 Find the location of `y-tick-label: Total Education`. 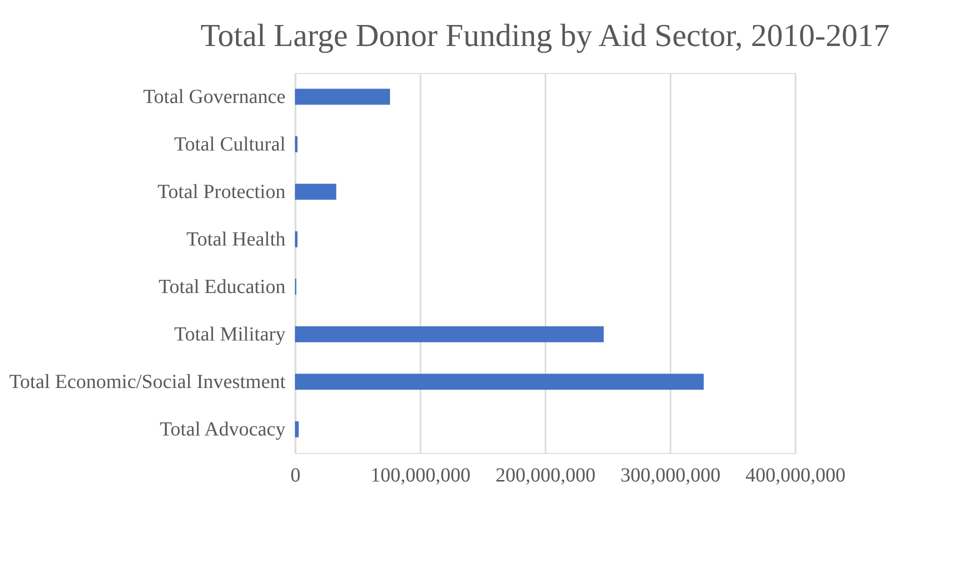

y-tick-label: Total Education is located at coordinates (222, 287).